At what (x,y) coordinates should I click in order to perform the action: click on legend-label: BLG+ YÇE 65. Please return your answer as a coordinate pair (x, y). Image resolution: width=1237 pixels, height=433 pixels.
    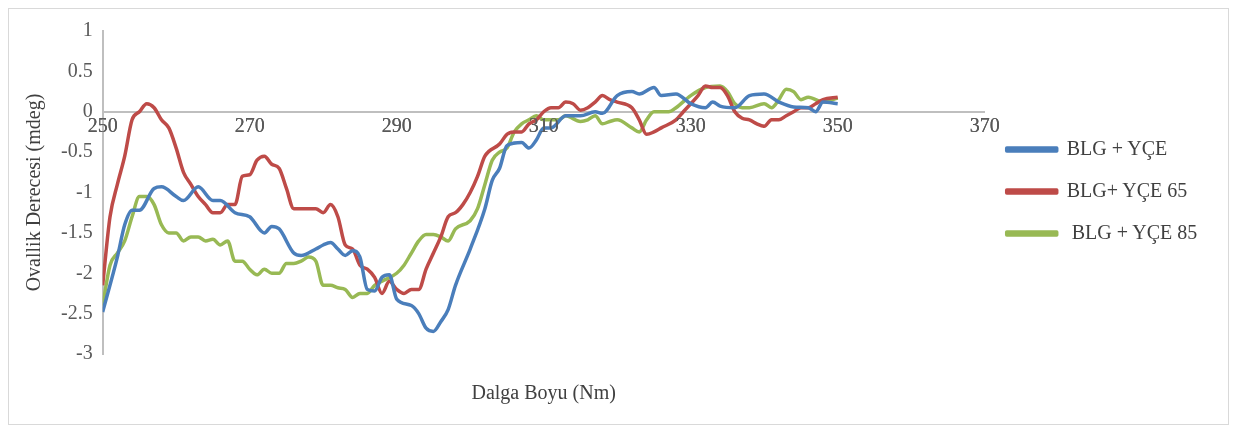
    Looking at the image, I should click on (1127, 190).